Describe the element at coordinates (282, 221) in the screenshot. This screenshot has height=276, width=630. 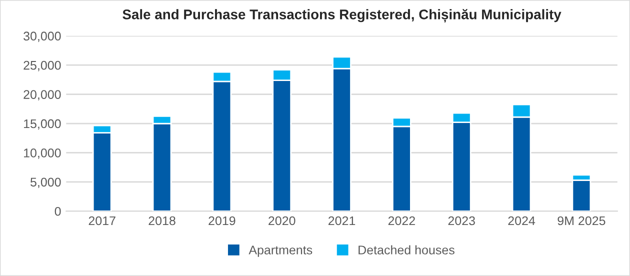
I see `x-tick-label: 2020` at that location.